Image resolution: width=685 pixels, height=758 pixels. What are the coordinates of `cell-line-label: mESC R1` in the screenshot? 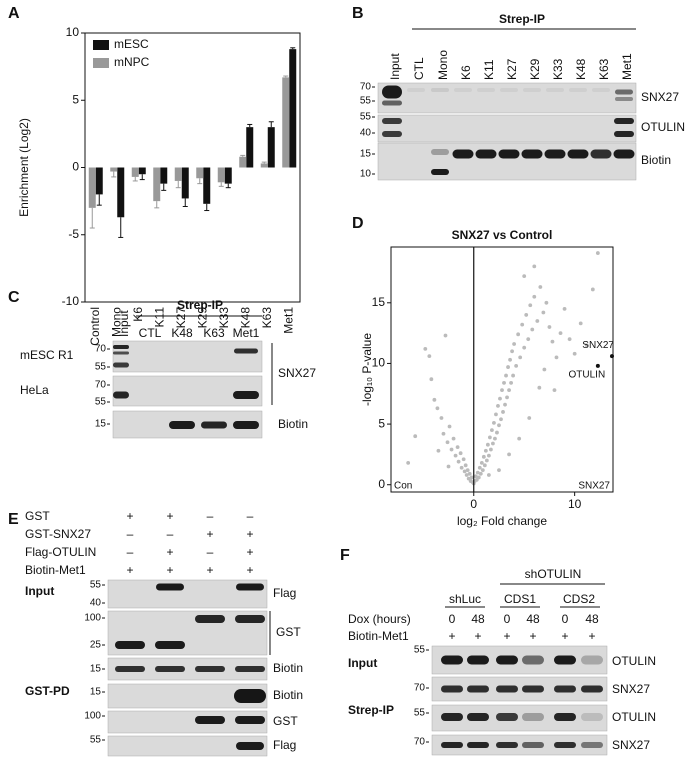 It's located at (47, 355).